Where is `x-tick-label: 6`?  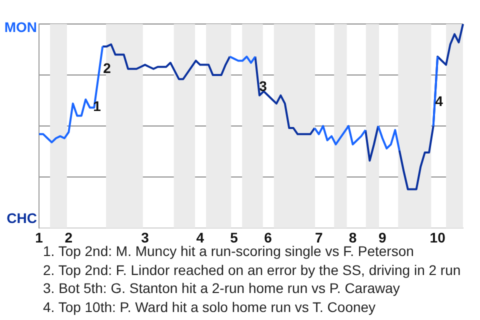
x-tick-label: 6 is located at coordinates (268, 237).